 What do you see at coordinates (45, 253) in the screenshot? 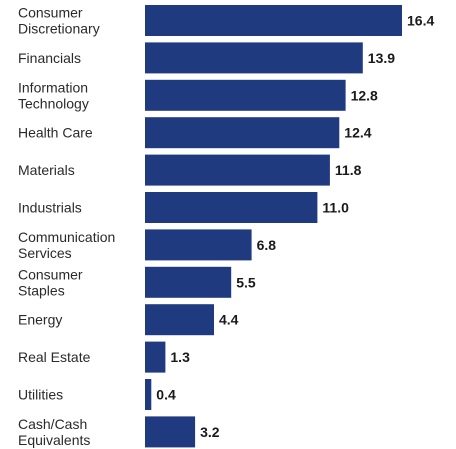
I see `category-label-6-line-1: Services` at bounding box center [45, 253].